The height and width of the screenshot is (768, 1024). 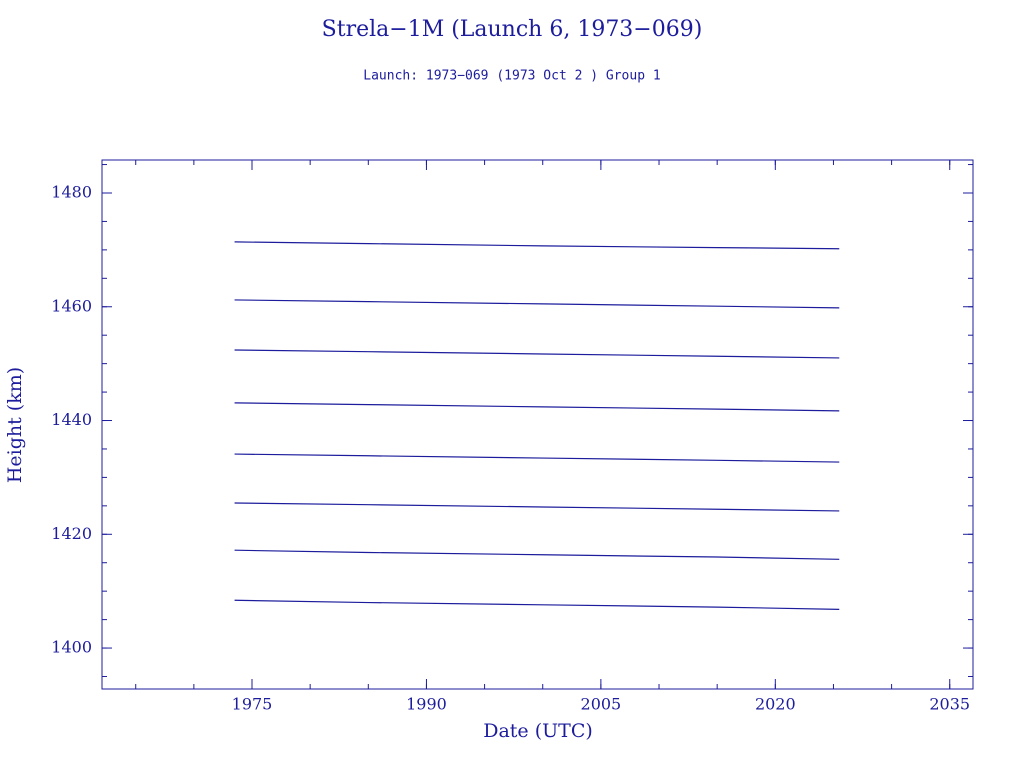 What do you see at coordinates (71, 533) in the screenshot?
I see `y-tick-label: 1420` at bounding box center [71, 533].